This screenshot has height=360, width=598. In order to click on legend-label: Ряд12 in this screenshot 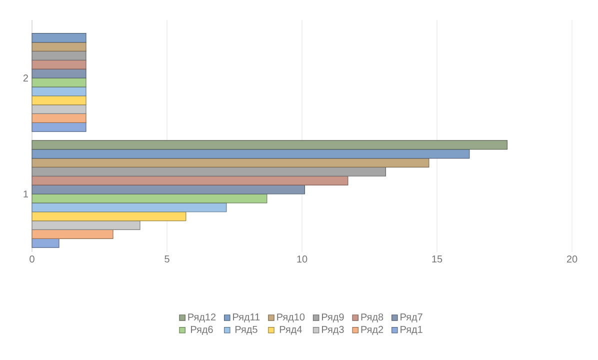, I will do `click(202, 317)`.